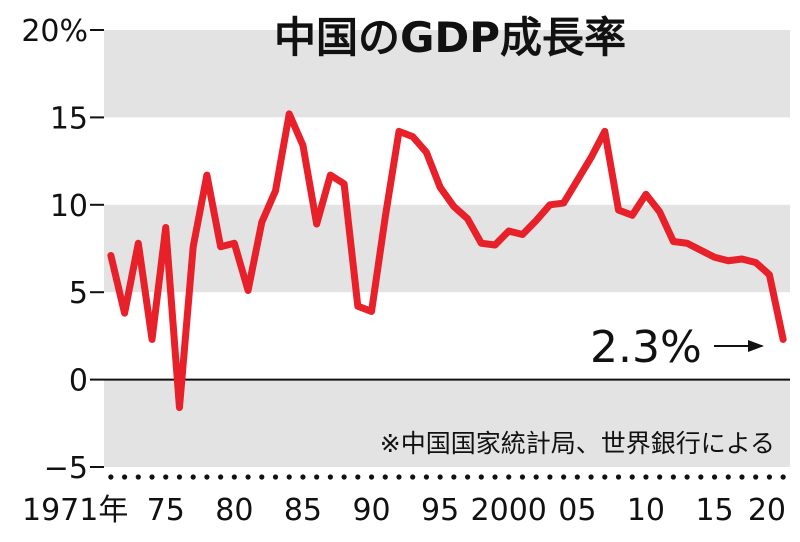 The height and width of the screenshot is (542, 800). I want to click on x-axis: 1971年 75 80 85 90 95 2000 05 10 15 20, so click(404, 510).